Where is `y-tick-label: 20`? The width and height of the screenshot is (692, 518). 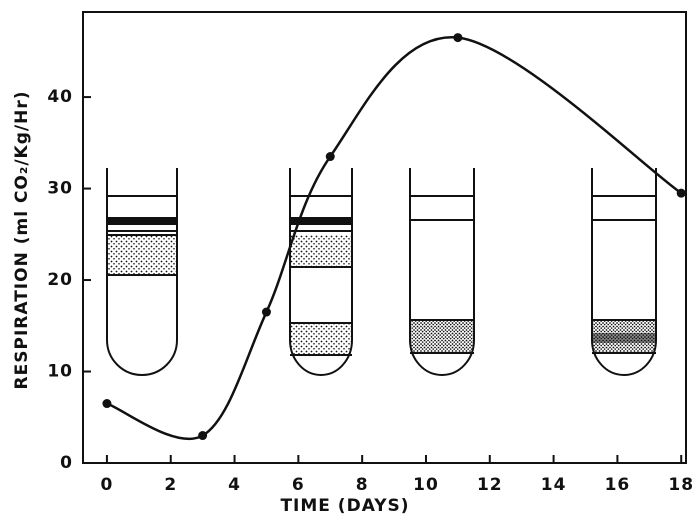
y-tick-label: 20 is located at coordinates (60, 280).